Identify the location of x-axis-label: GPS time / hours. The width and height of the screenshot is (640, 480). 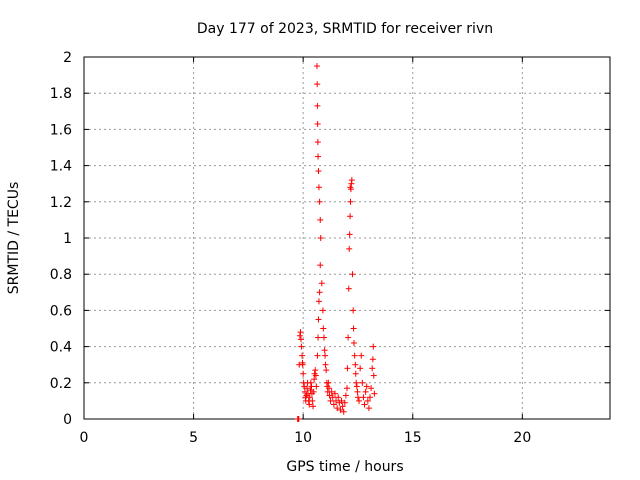
(344, 467).